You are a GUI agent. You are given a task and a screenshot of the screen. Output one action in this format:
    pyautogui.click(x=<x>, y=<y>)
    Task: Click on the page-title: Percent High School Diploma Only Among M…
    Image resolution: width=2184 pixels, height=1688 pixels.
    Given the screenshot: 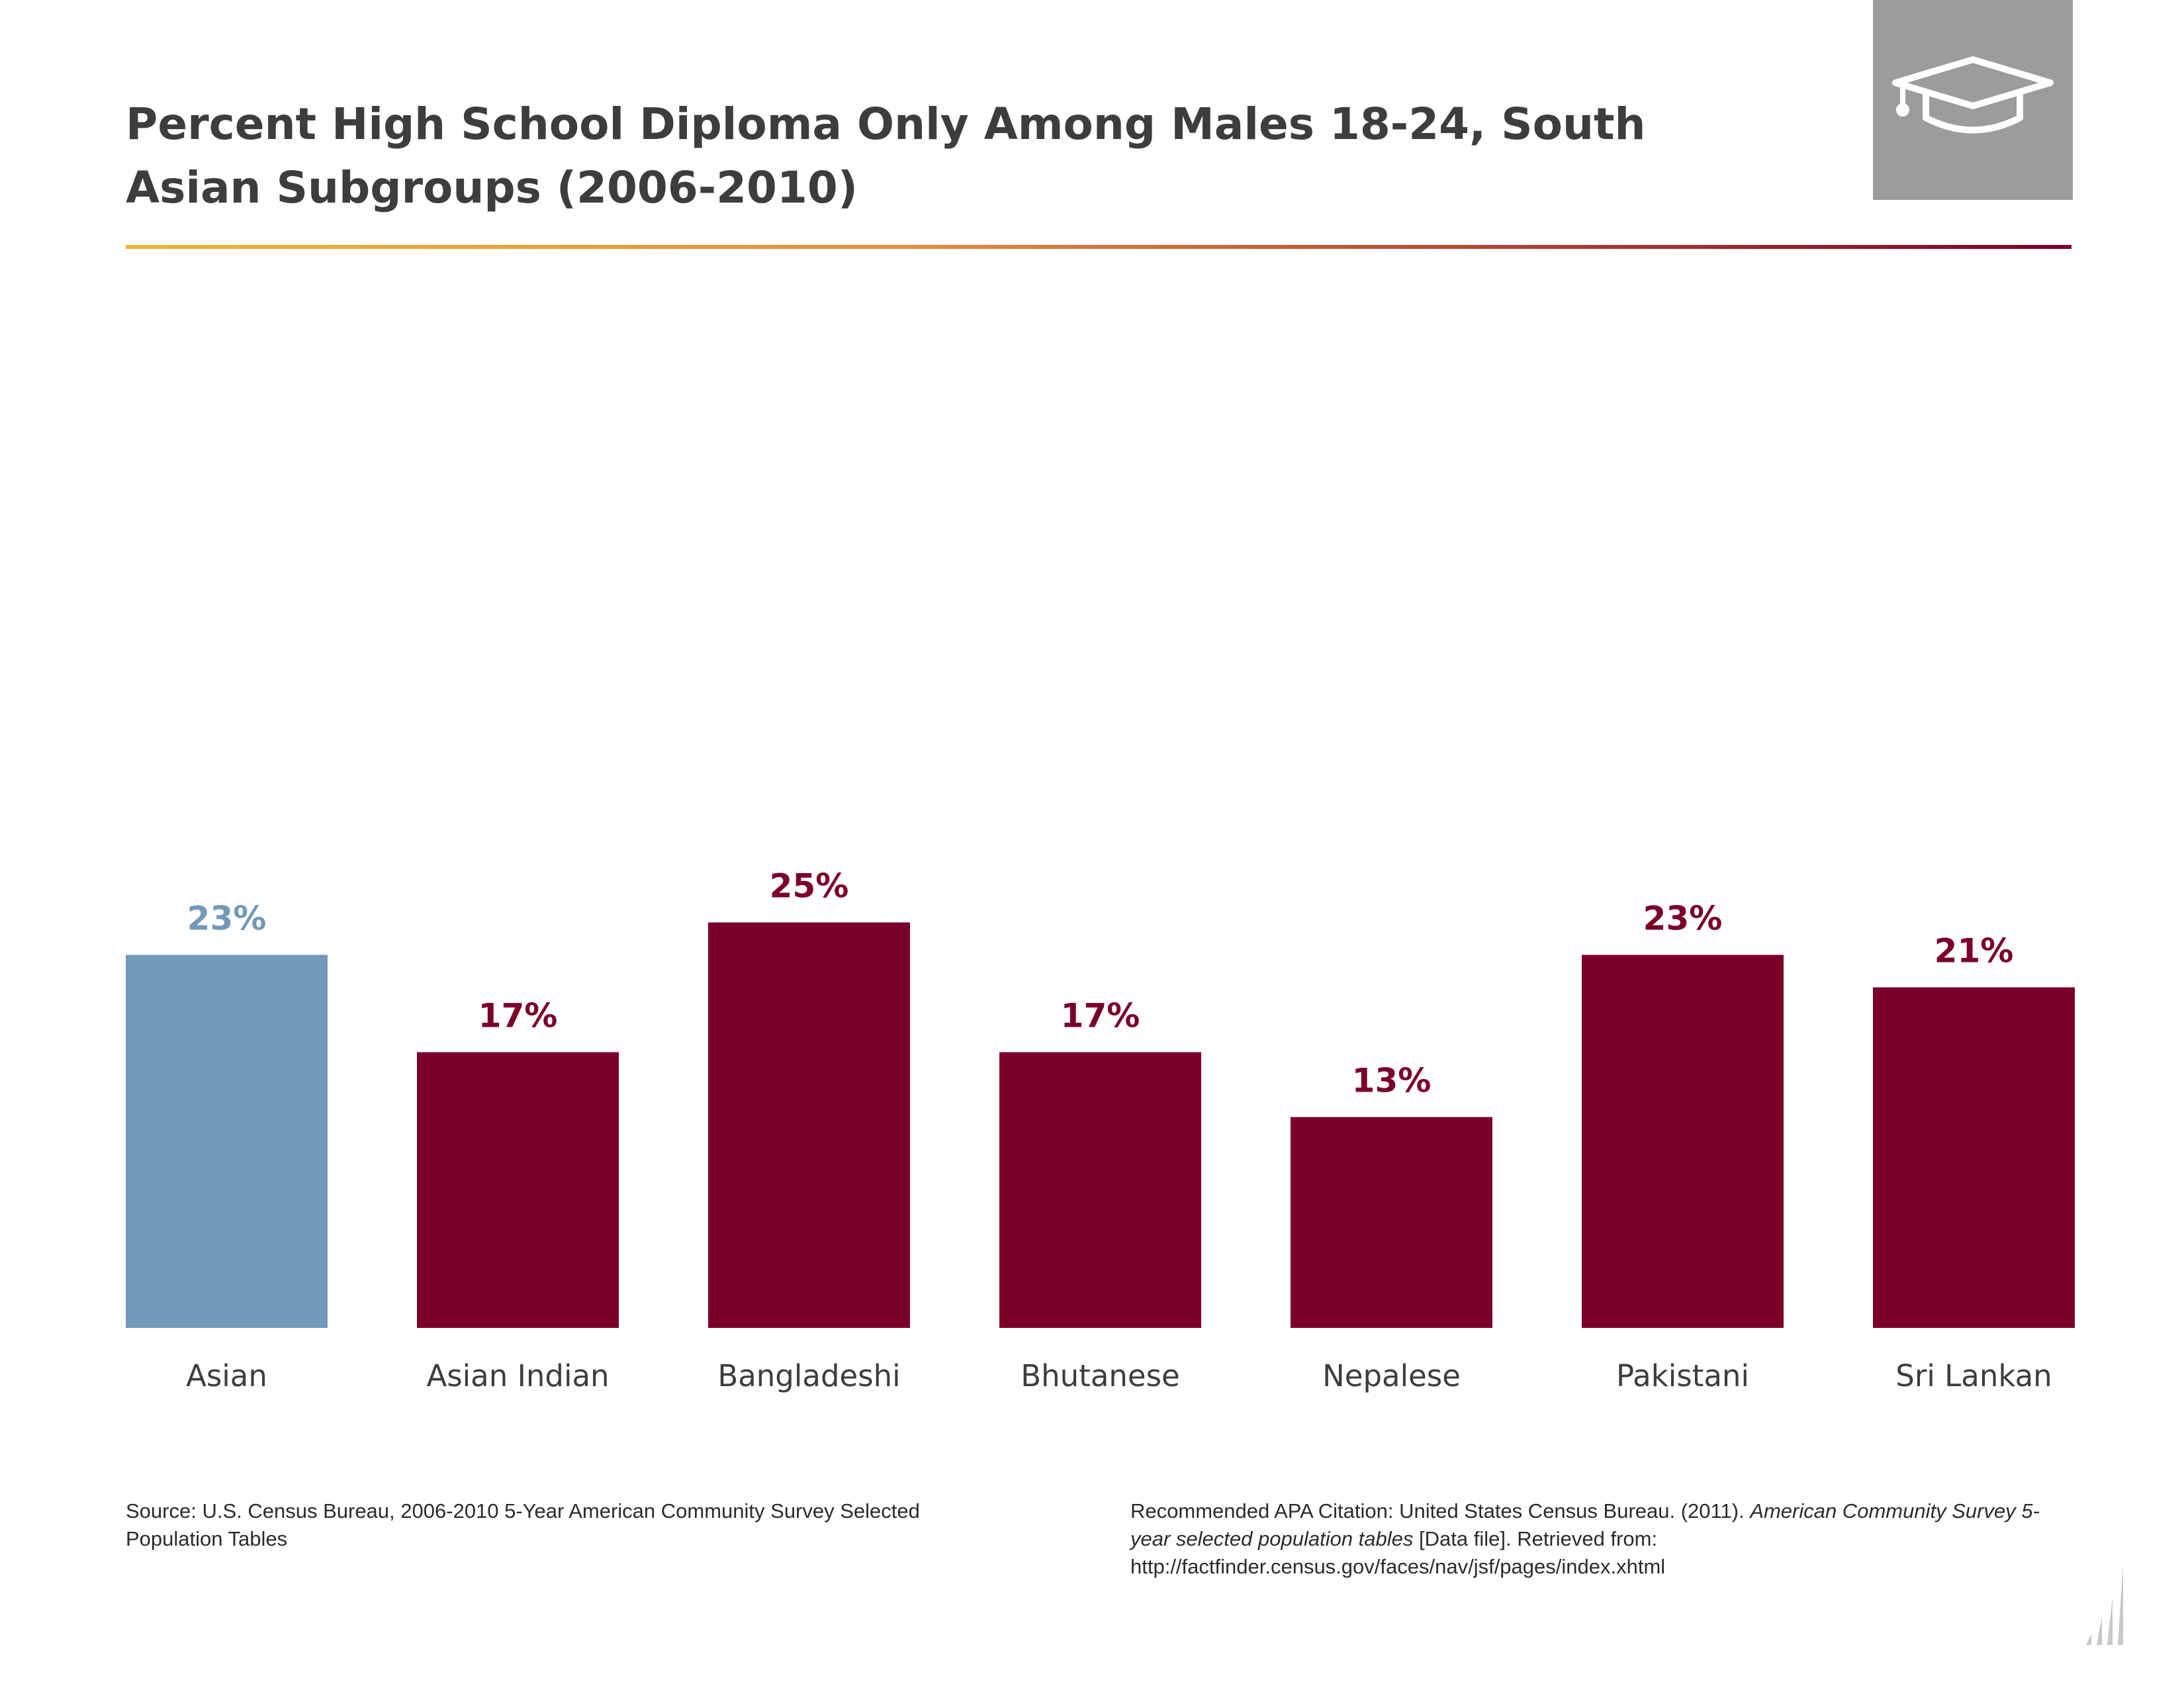 What is the action you would take?
    pyautogui.click(x=886, y=156)
    